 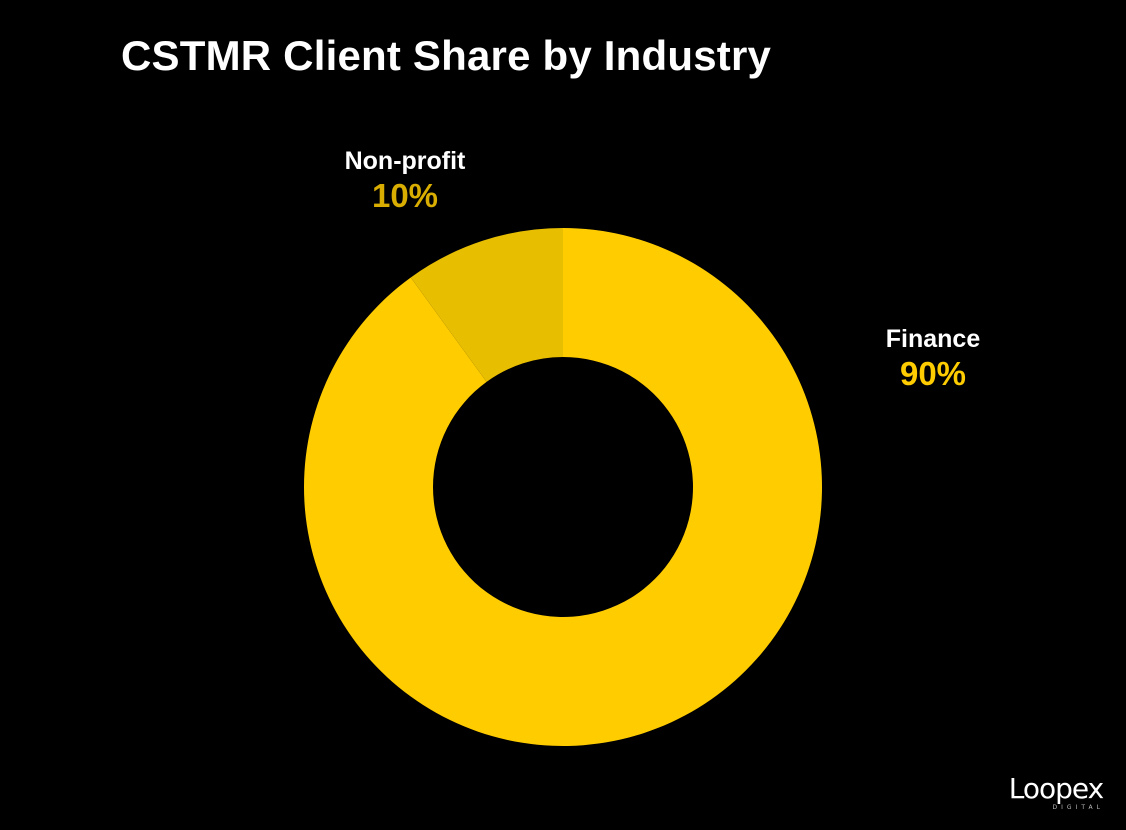 I want to click on slice-label-finance: Finance 90%, so click(x=933, y=359).